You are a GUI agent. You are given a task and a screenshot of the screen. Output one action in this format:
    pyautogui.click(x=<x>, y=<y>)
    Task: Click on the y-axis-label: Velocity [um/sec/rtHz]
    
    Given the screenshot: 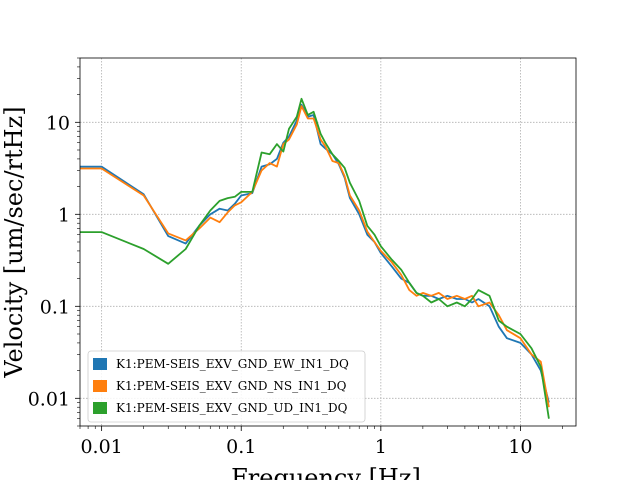 What is the action you would take?
    pyautogui.click(x=14, y=242)
    